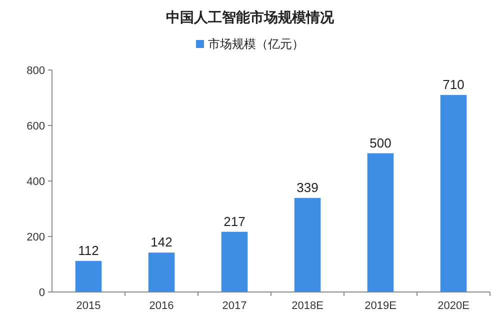  Describe the element at coordinates (88, 250) in the screenshot. I see `data-label: 112` at that location.